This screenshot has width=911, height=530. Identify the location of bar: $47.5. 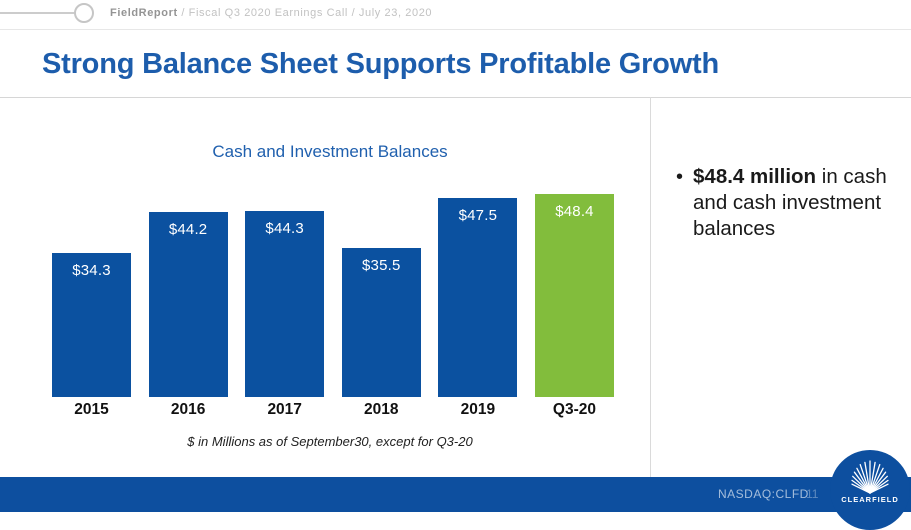
(478, 297).